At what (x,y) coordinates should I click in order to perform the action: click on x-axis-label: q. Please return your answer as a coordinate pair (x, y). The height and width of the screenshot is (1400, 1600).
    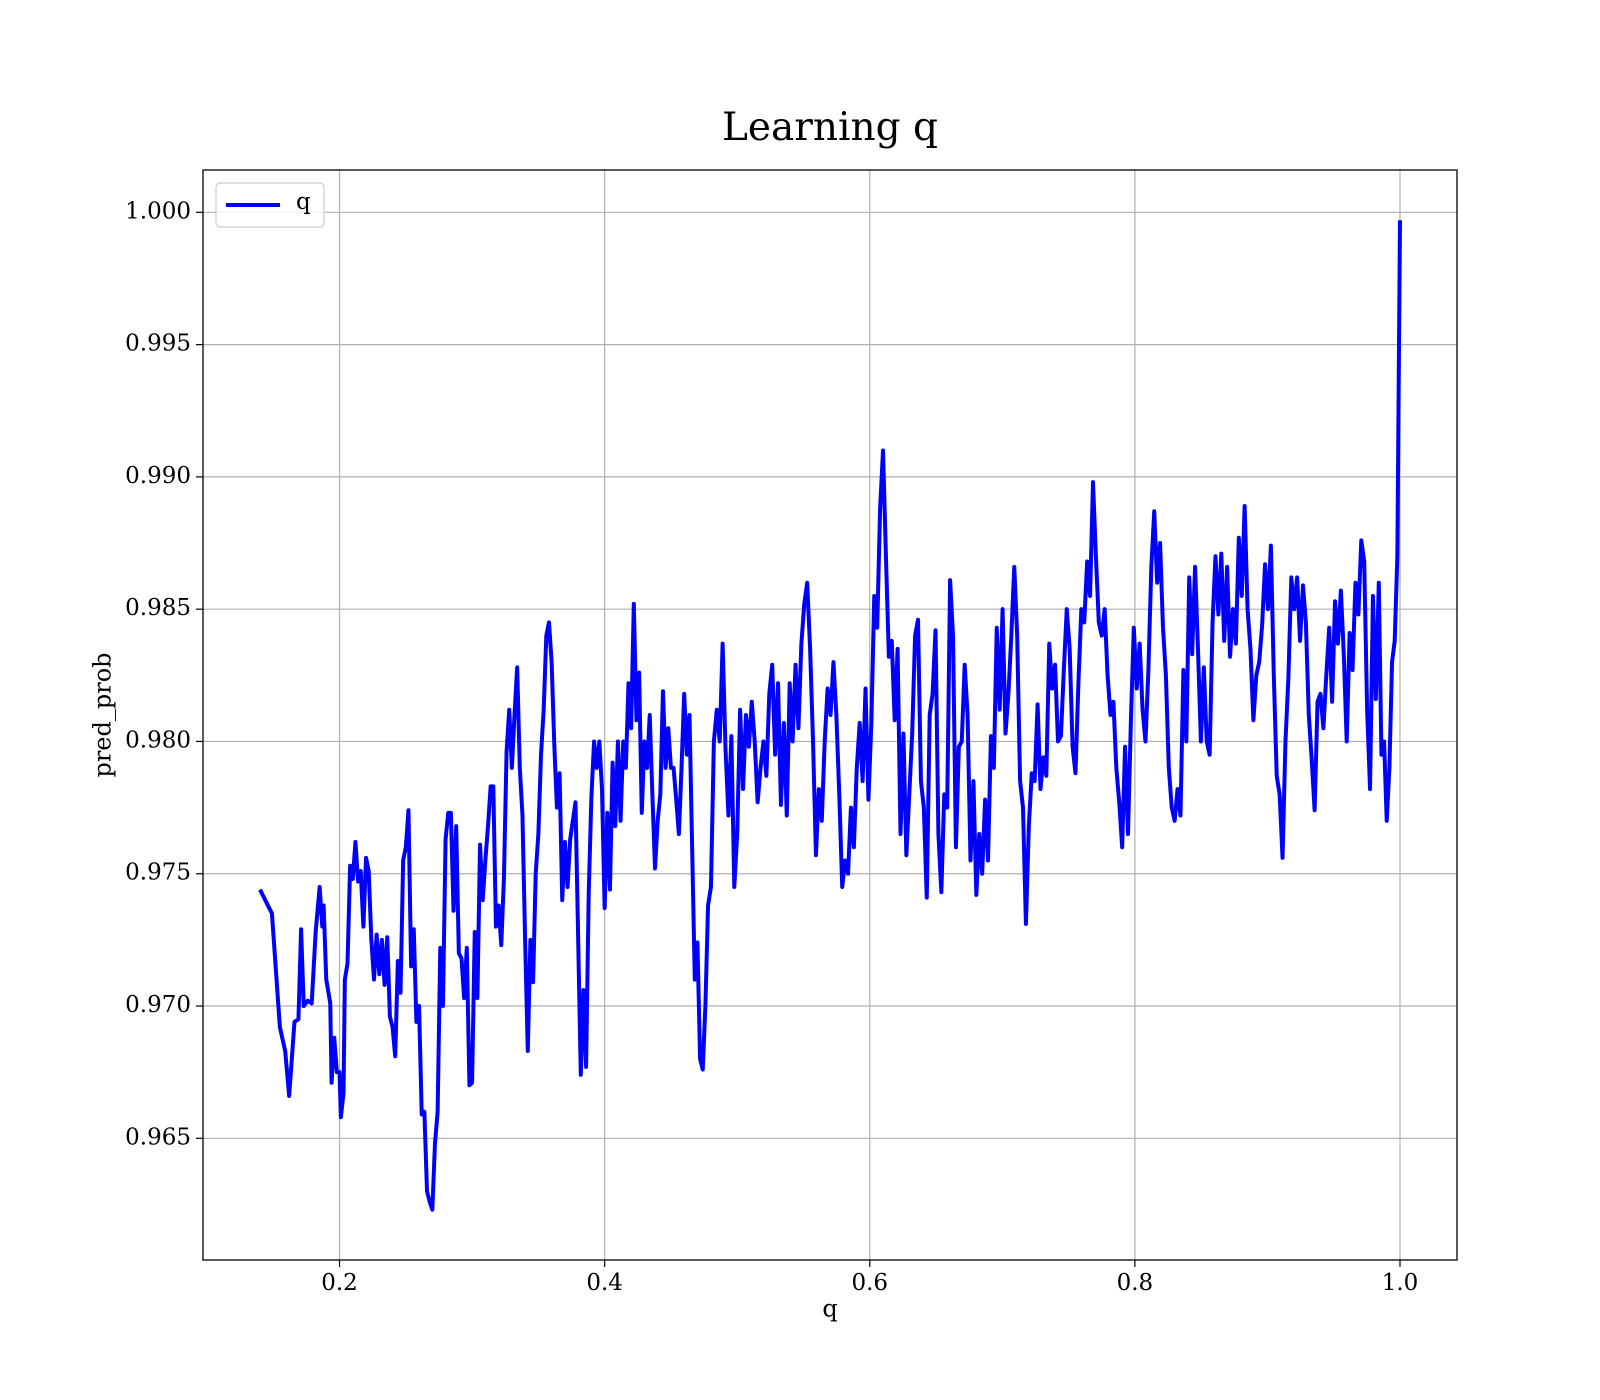
    Looking at the image, I should click on (829, 1309).